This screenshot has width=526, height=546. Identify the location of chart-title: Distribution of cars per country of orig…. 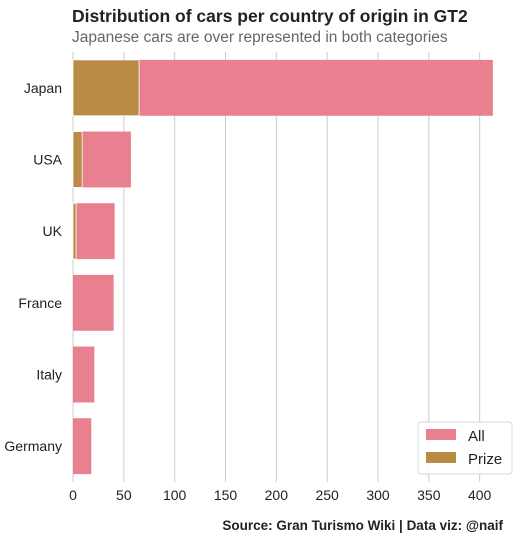
(270, 16).